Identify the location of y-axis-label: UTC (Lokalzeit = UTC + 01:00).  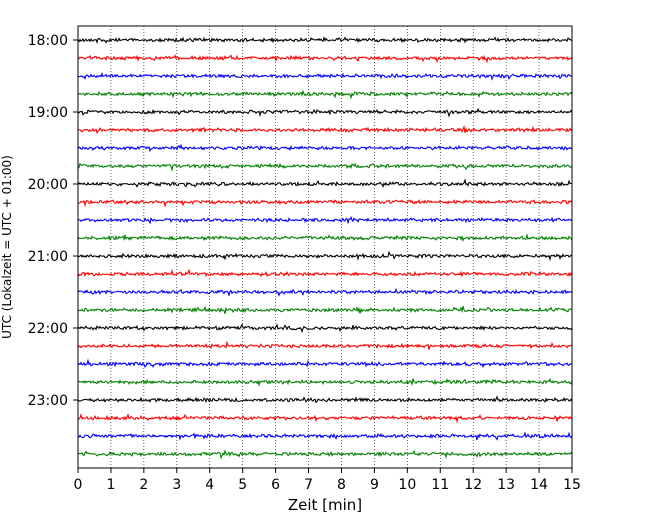
(7, 247).